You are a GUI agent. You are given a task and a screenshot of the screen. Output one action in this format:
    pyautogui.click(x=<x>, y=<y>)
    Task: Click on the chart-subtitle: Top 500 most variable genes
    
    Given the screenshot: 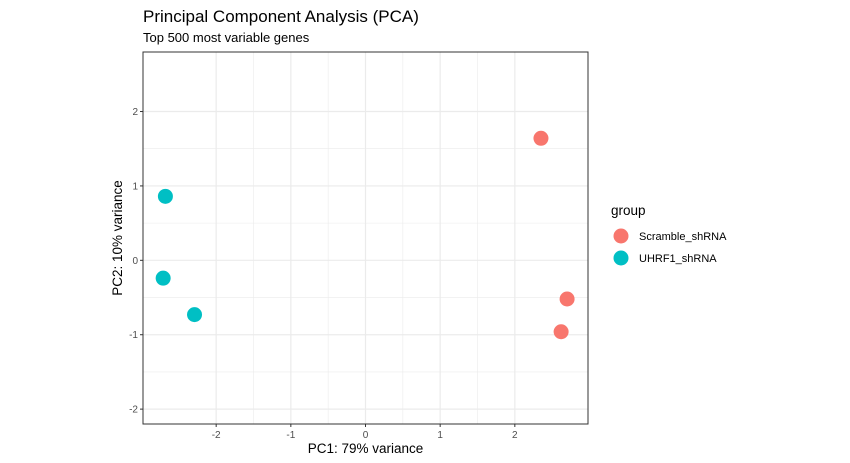 What is the action you would take?
    pyautogui.click(x=226, y=37)
    